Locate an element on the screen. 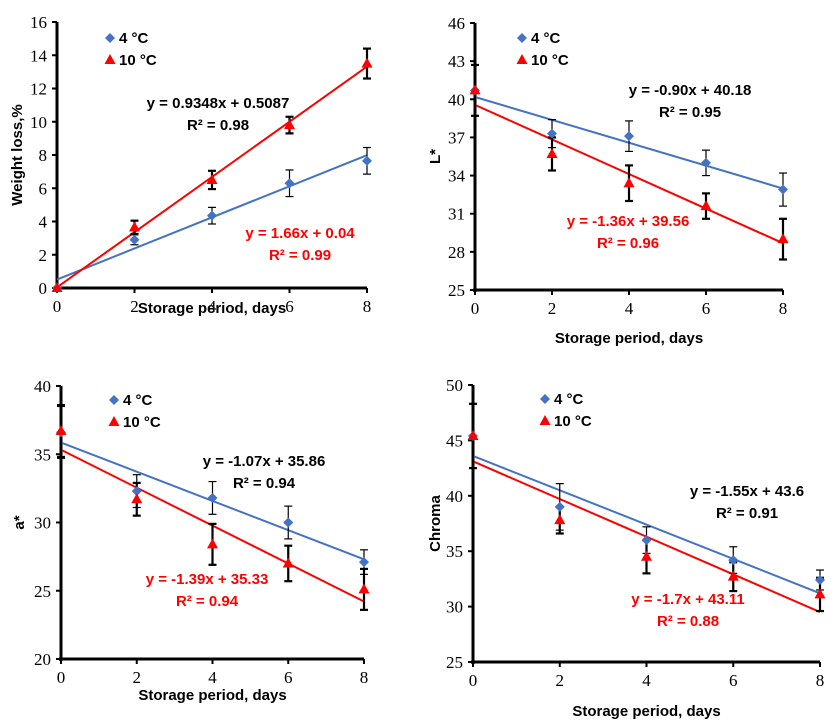 This screenshot has height=723, width=835. y-tick-label: 8 is located at coordinates (43, 155).